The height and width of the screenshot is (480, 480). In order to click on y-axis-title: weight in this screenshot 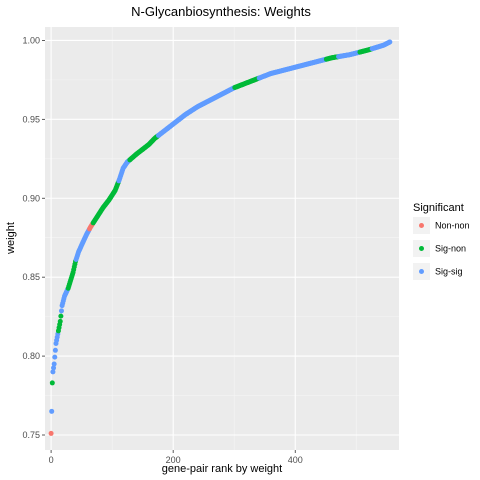, I will do `click(11, 238)`.